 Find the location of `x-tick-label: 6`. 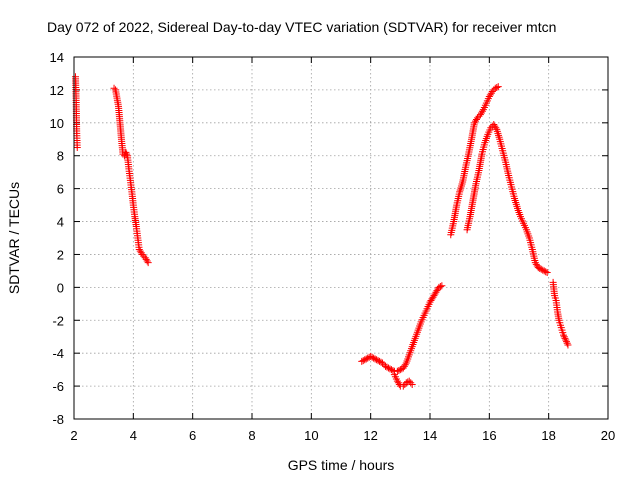

x-tick-label: 6 is located at coordinates (192, 435).